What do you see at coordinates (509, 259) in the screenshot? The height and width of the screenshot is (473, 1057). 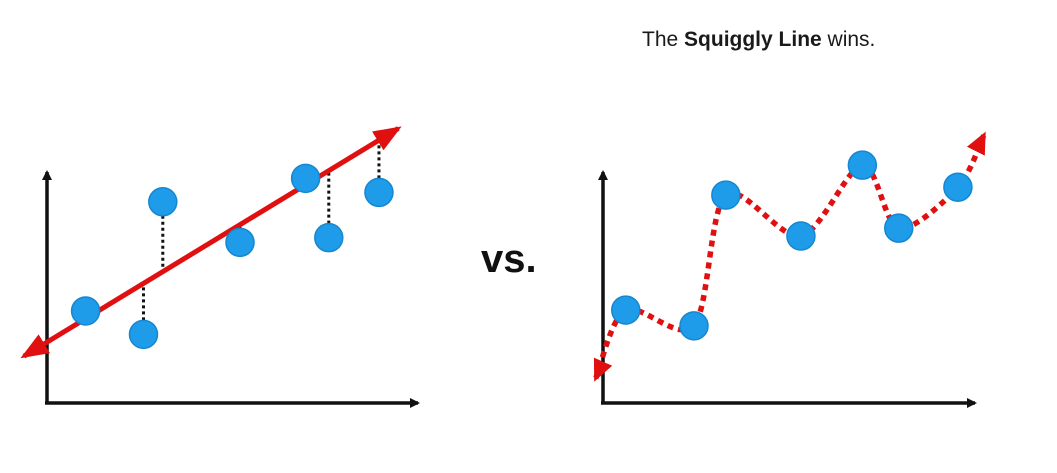 I see `vs-label: vs.` at bounding box center [509, 259].